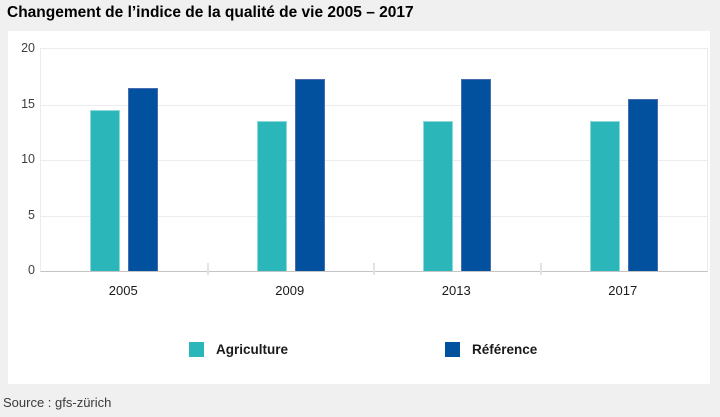  Describe the element at coordinates (290, 290) in the screenshot. I see `x-tick-label-2009: 2009` at that location.